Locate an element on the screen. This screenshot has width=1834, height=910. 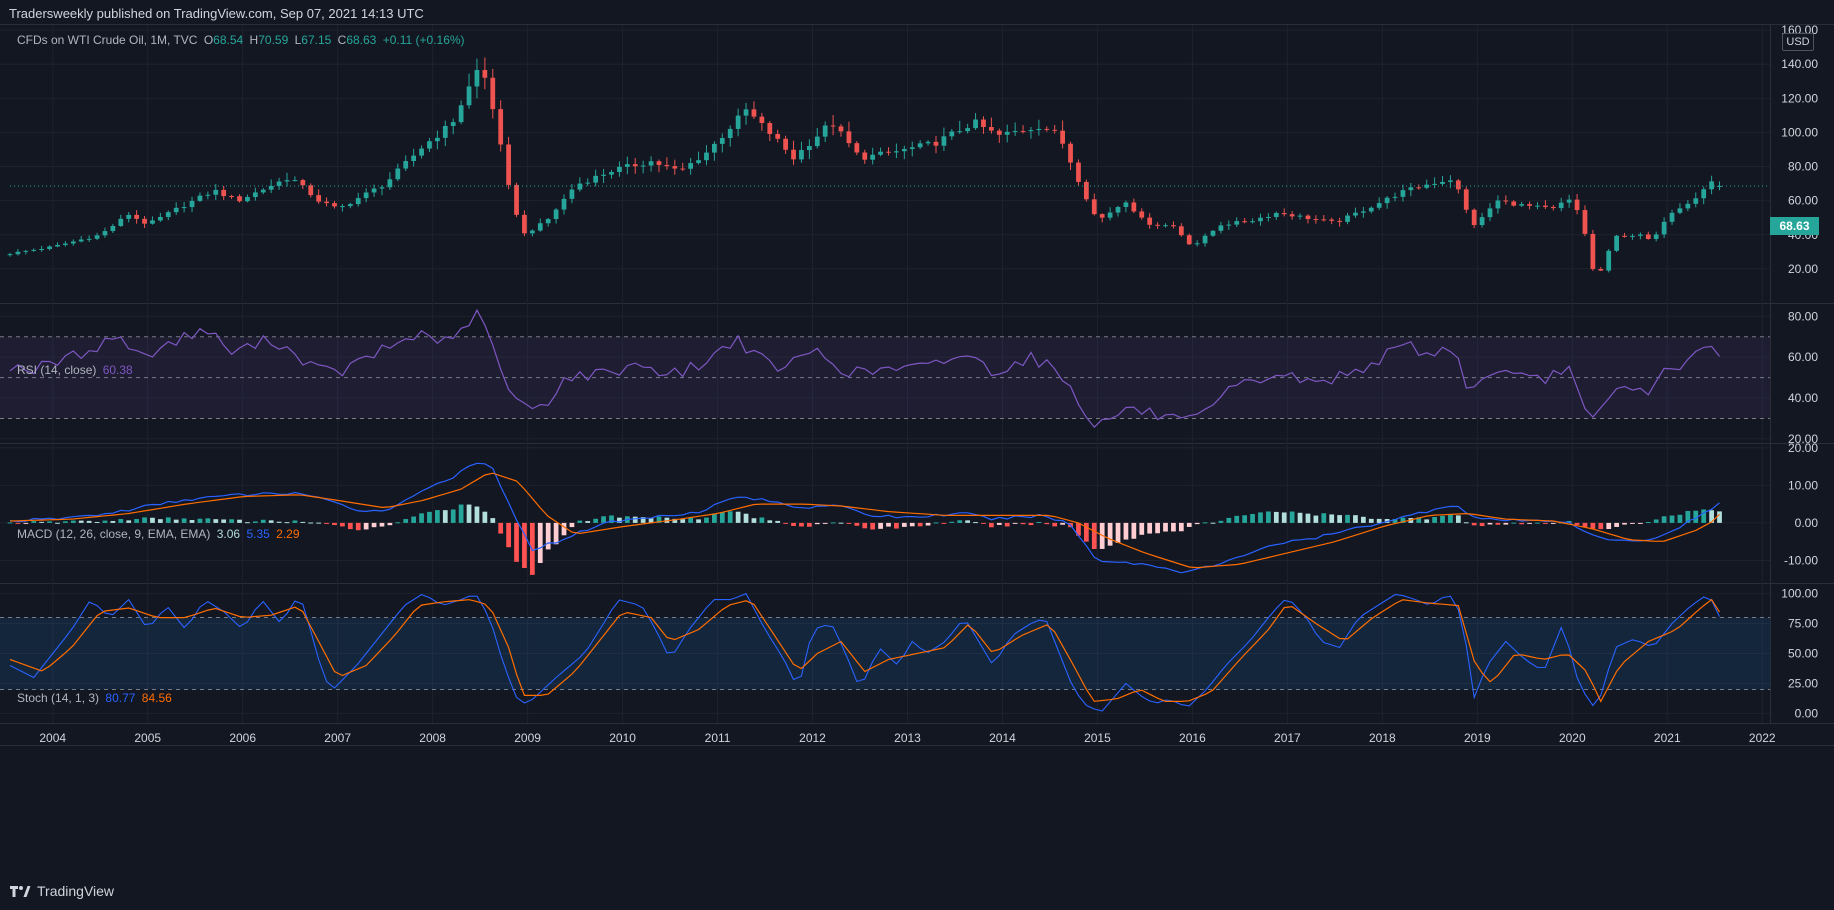
macd-title: MACD (12, 26, close, 9, EMA, EMA) is located at coordinates (114, 534).